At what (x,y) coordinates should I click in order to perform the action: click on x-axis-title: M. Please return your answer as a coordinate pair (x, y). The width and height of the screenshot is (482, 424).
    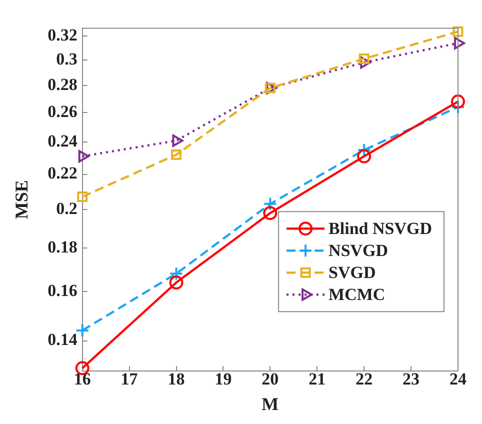
    Looking at the image, I should click on (270, 404).